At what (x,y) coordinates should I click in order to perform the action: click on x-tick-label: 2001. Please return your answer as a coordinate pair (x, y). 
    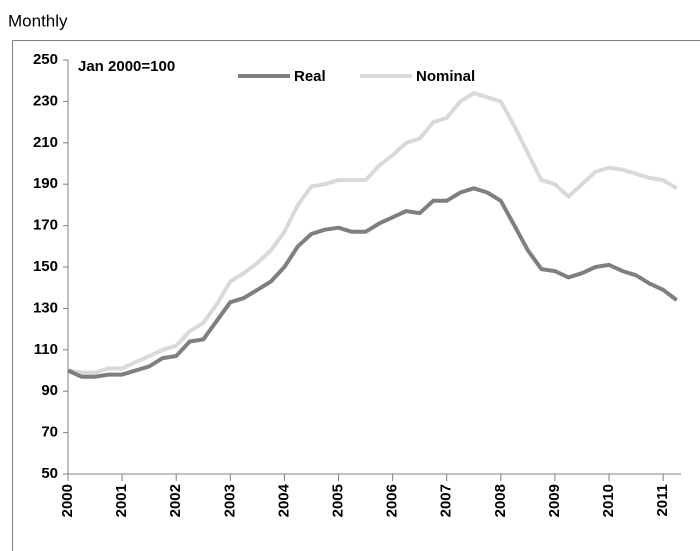
    Looking at the image, I should click on (121, 500).